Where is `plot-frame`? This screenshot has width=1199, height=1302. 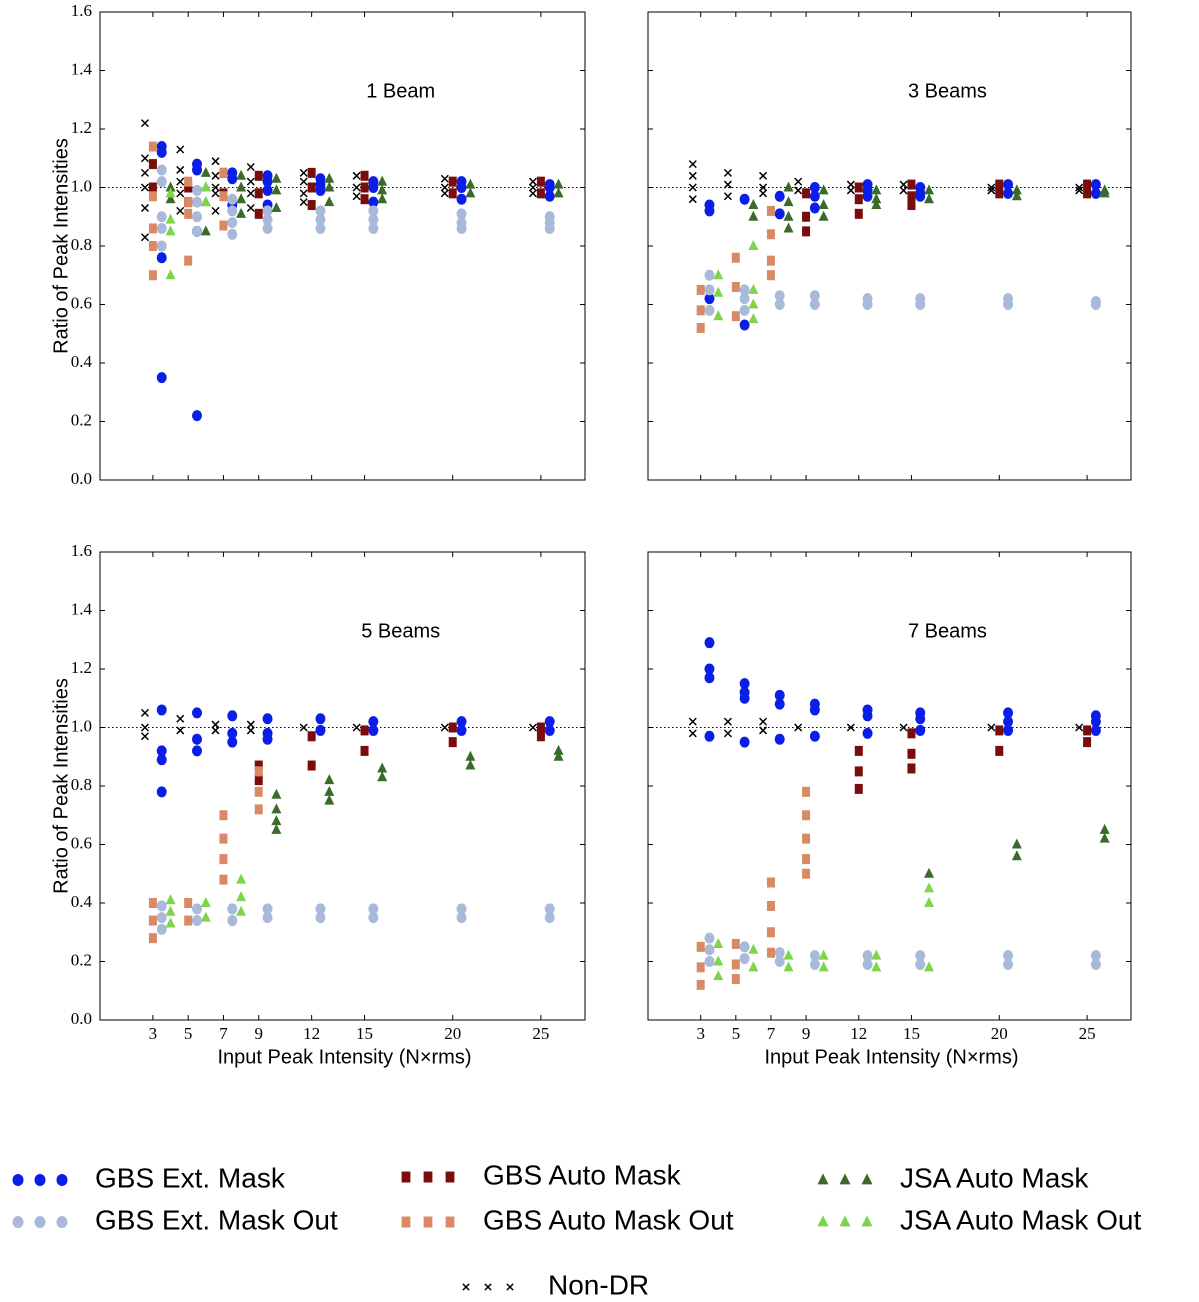 plot-frame is located at coordinates (889, 786).